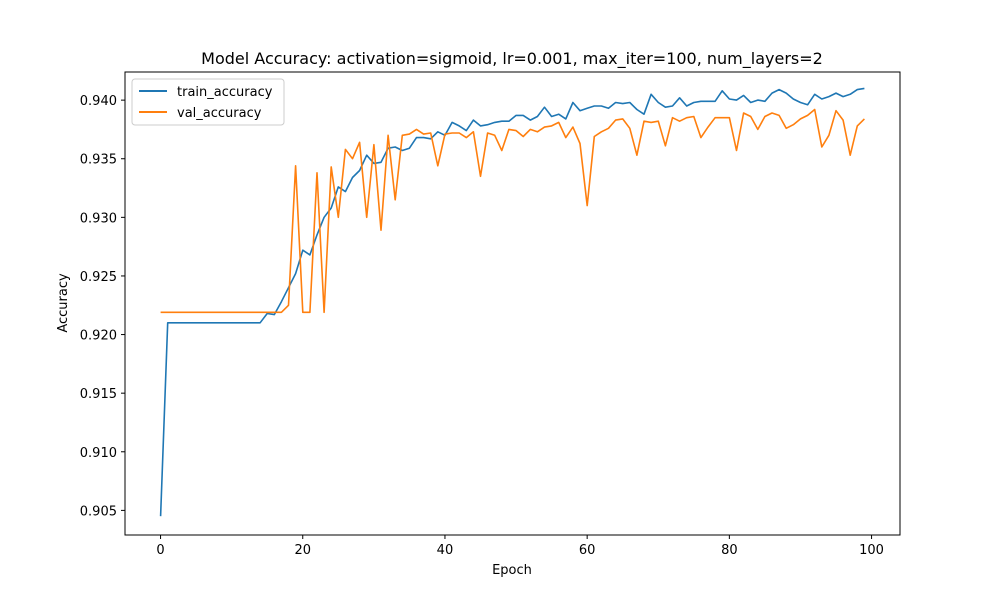 The image size is (1000, 600). Describe the element at coordinates (98, 511) in the screenshot. I see `y-tick-label: 0.905` at that location.